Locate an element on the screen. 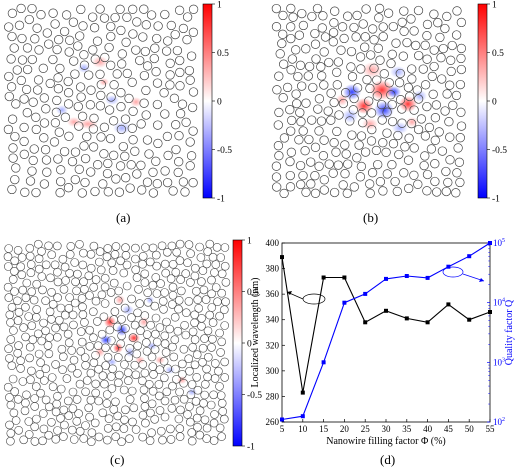  x-tick-label: 20 is located at coordinates (345, 429).